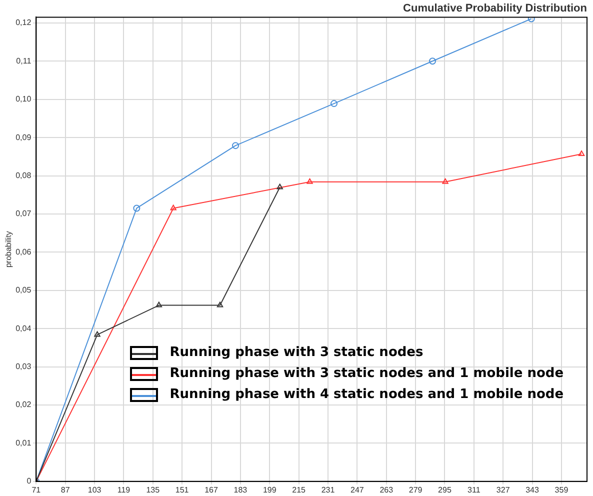 The image size is (593, 496). Describe the element at coordinates (357, 489) in the screenshot. I see `x-tick-label: 247` at that location.